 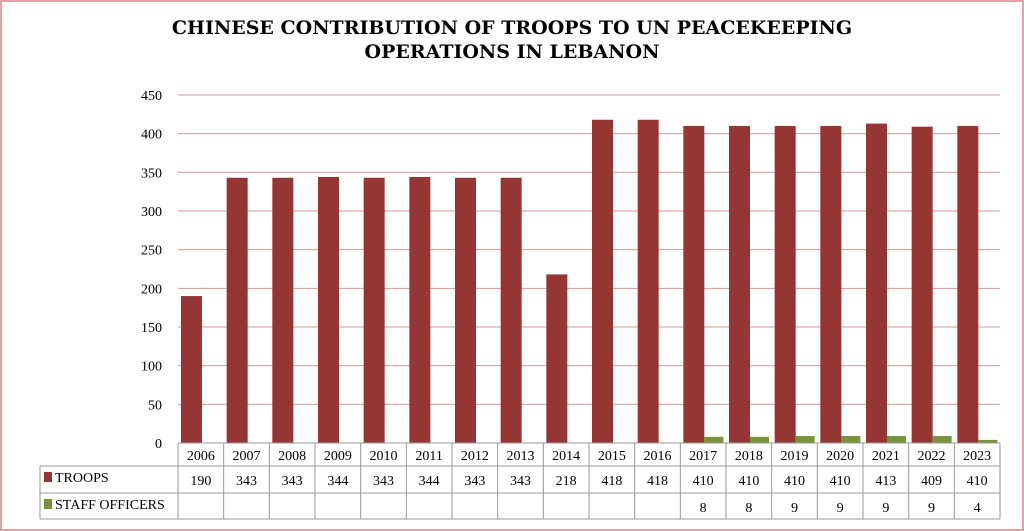 What do you see at coordinates (703, 456) in the screenshot?
I see `x-tick-label: 2017` at bounding box center [703, 456].